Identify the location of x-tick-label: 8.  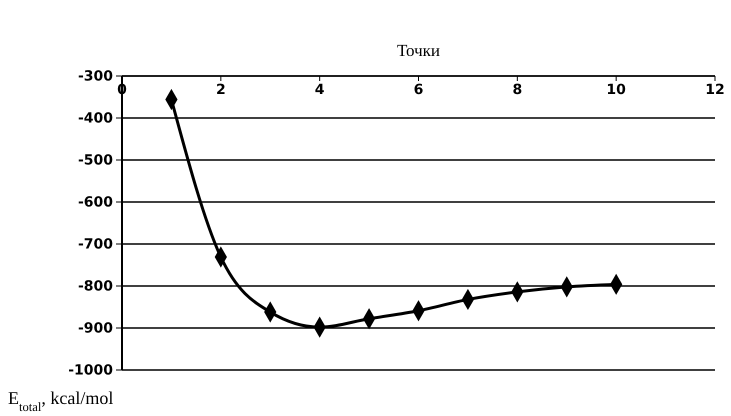
(517, 90).